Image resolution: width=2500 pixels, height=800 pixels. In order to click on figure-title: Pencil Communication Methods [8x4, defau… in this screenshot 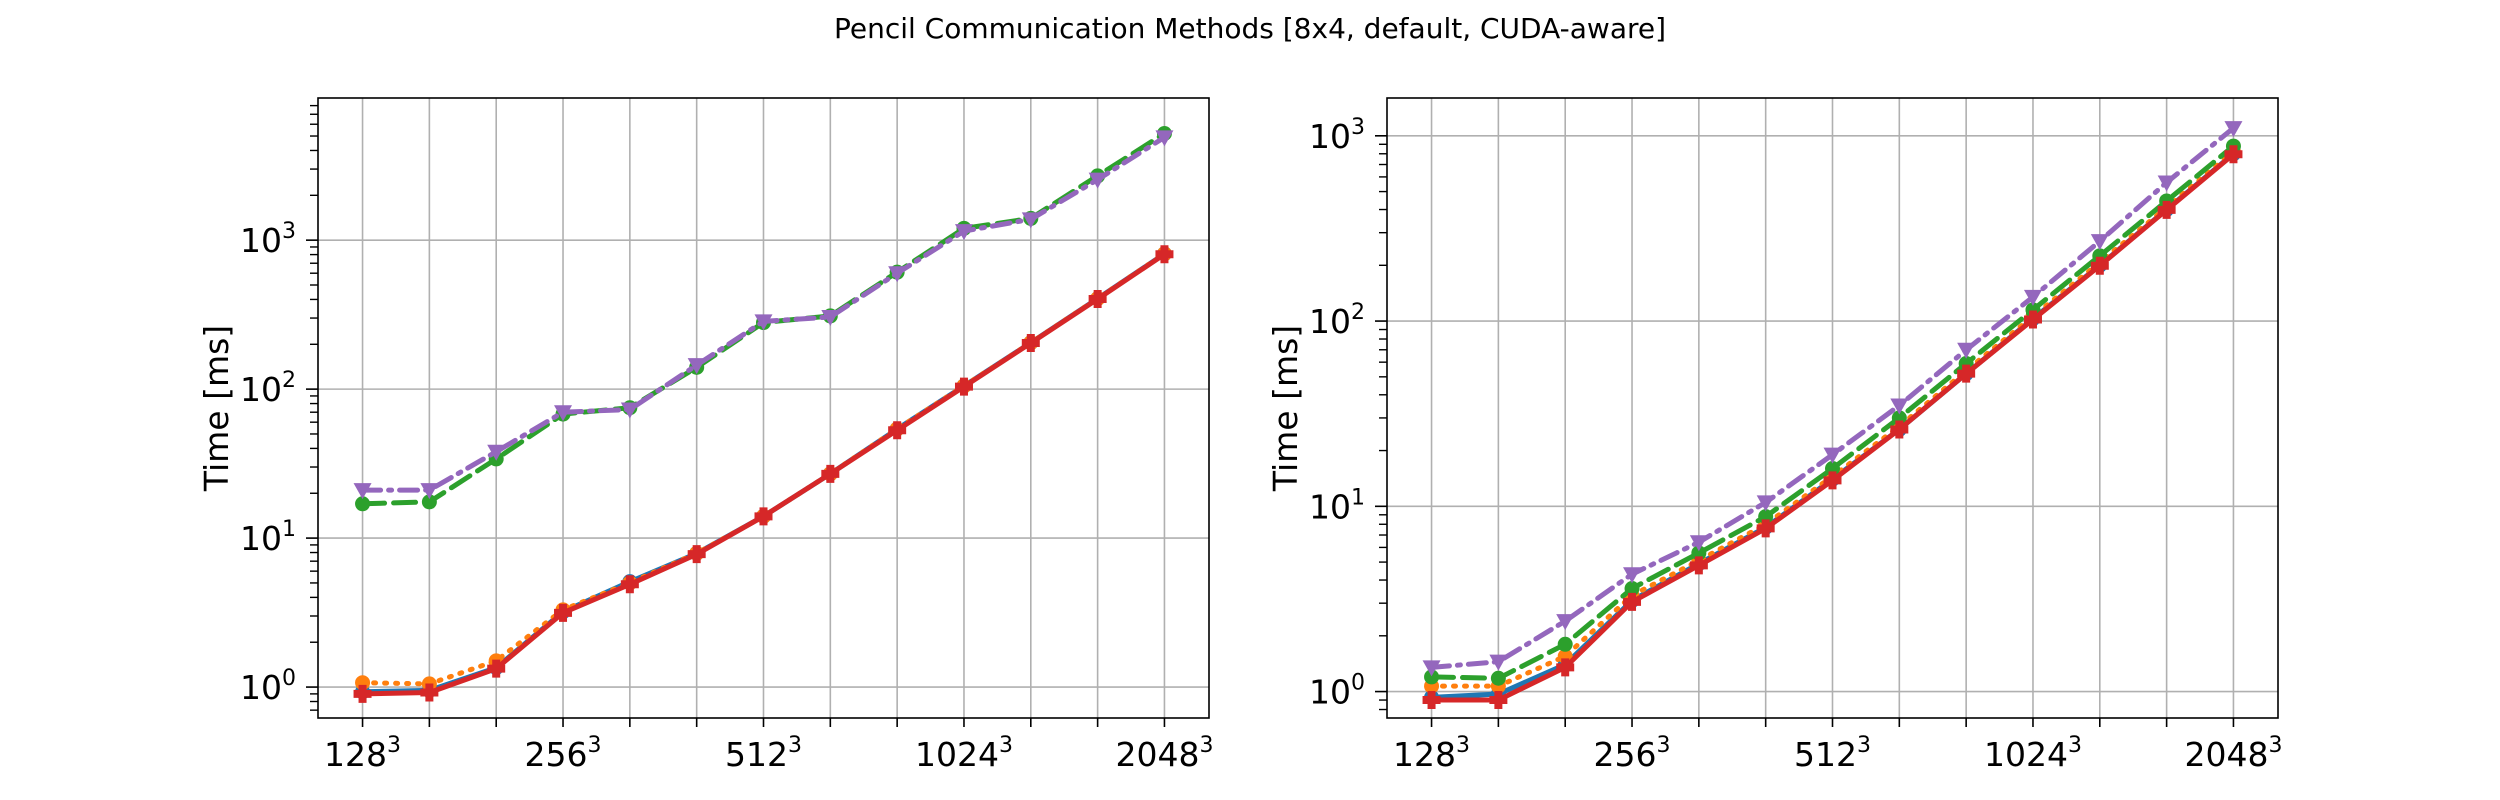, I will do `click(1250, 28)`.